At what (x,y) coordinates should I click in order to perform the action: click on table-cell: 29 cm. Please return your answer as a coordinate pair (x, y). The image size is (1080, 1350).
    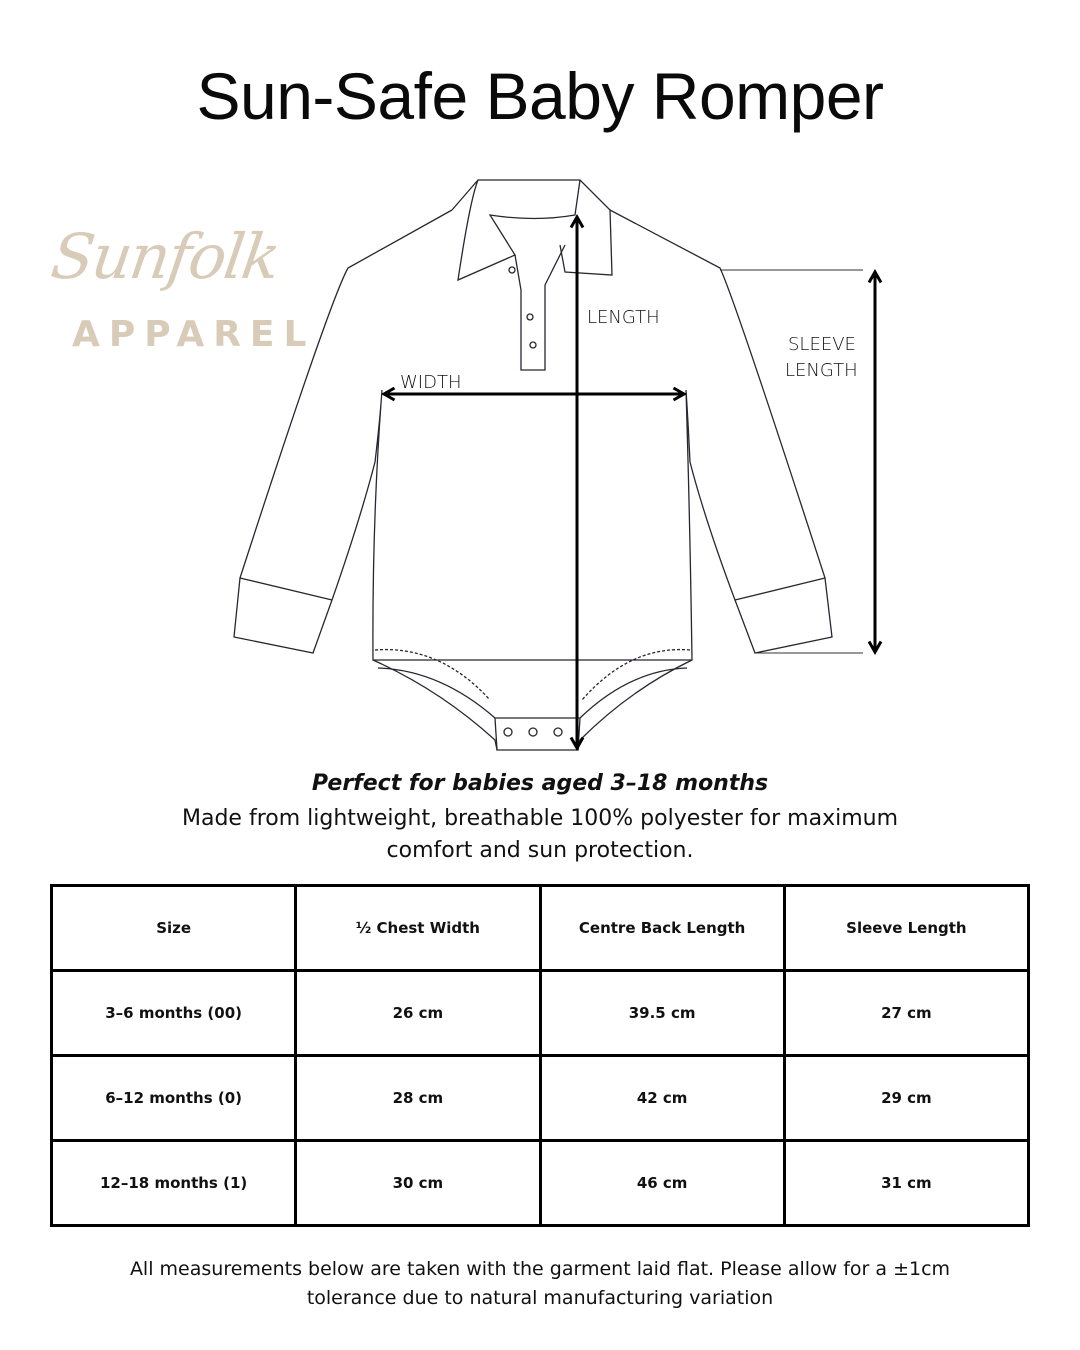
    Looking at the image, I should click on (906, 1098).